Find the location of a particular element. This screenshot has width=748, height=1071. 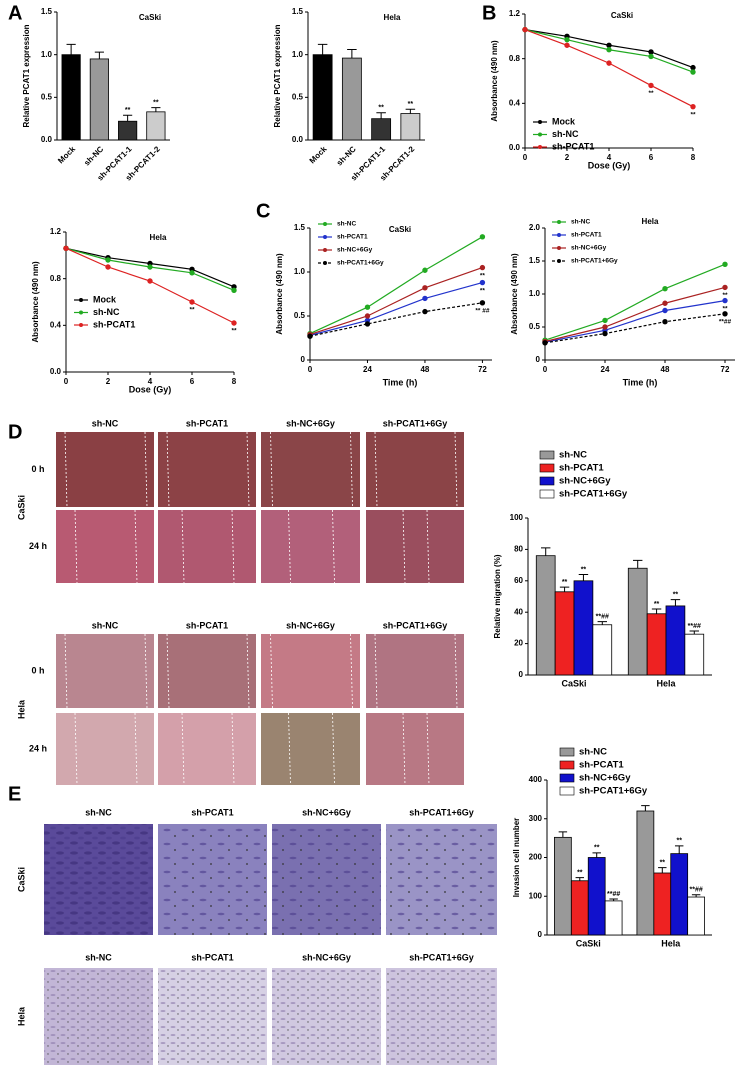

x-tick-label: 0 is located at coordinates (525, 157).